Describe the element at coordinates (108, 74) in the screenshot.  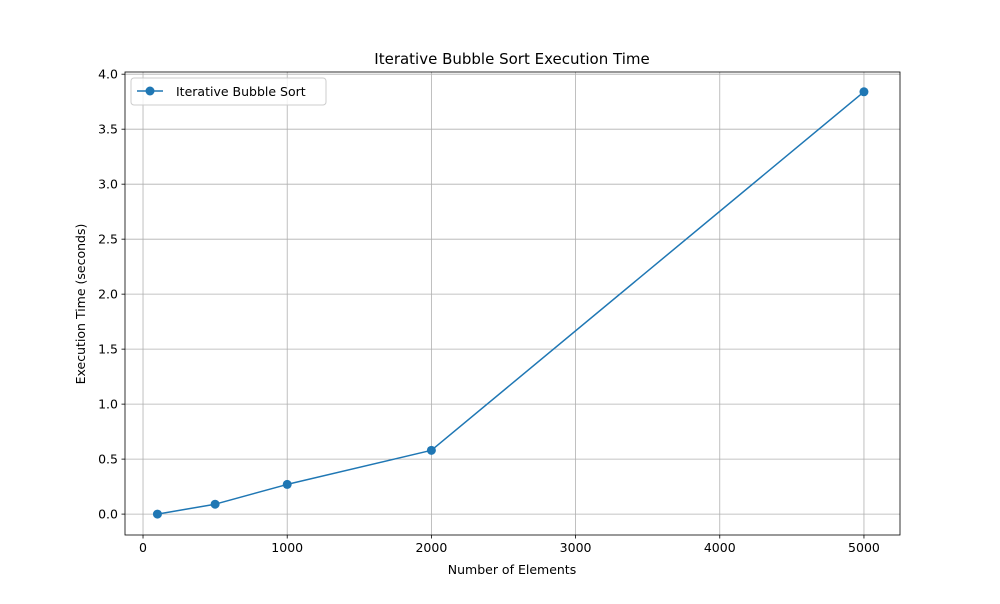
I see `y-tick-label: 4.0` at that location.